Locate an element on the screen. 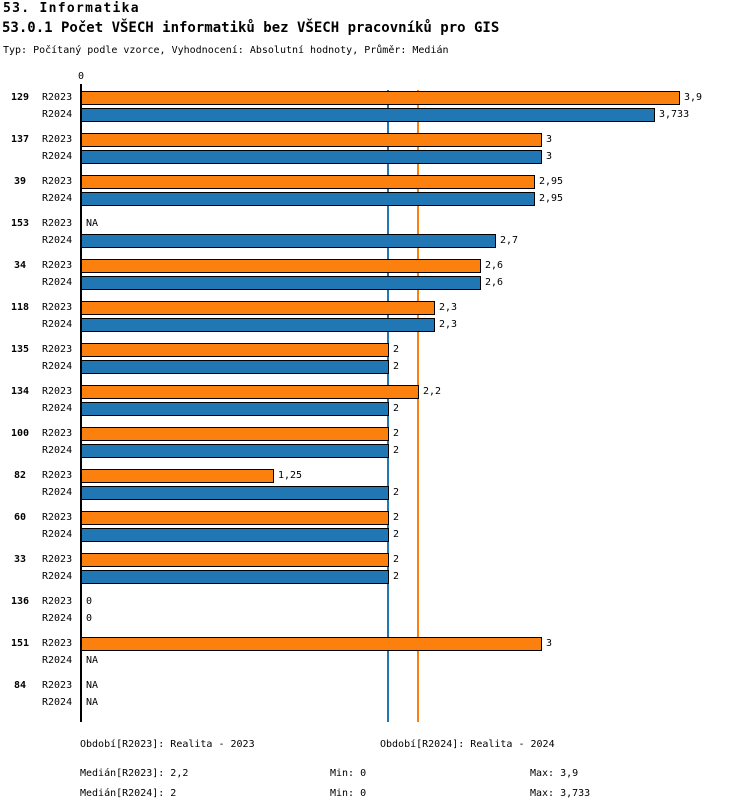 This screenshot has width=750, height=812. category-label: 129 is located at coordinates (20, 97).